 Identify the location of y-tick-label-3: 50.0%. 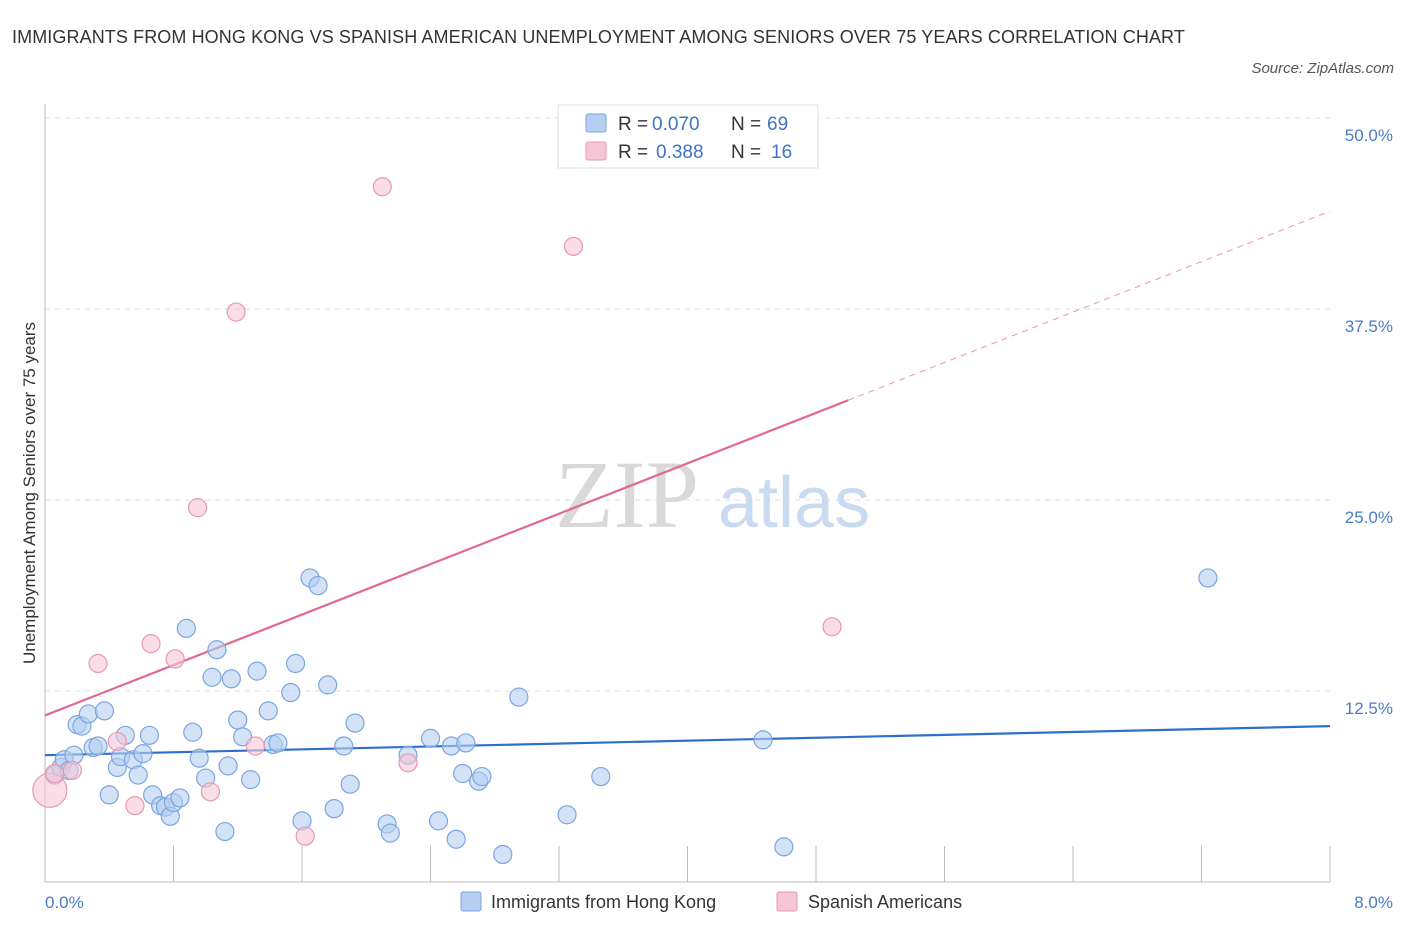
(1369, 135).